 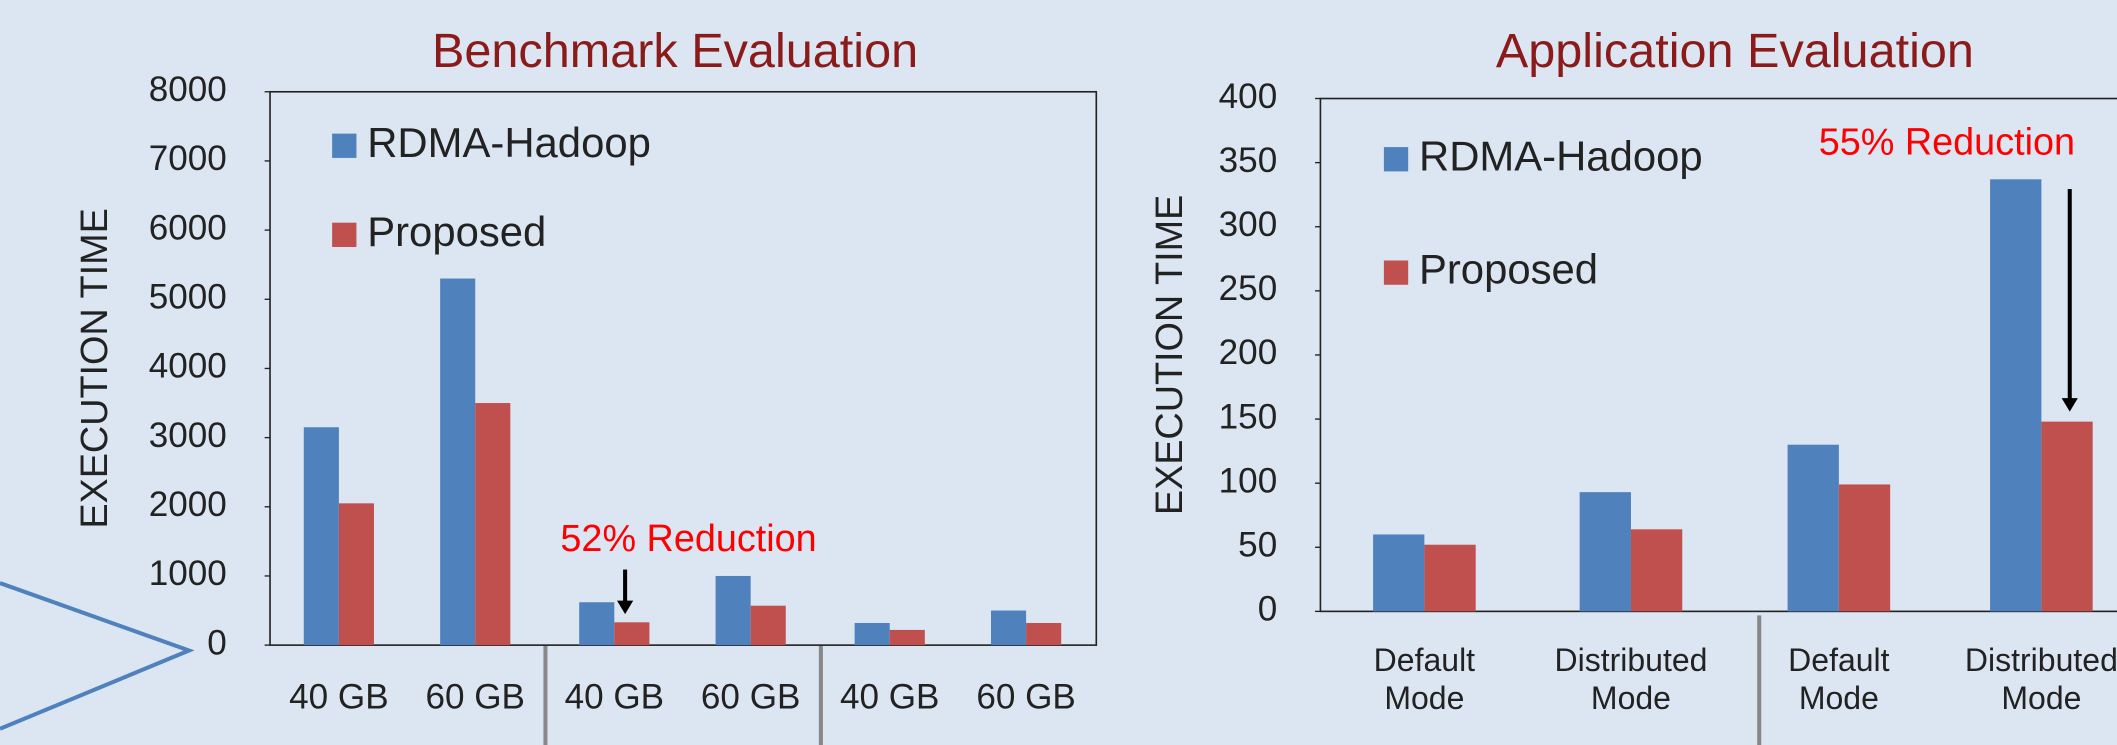 I want to click on y-tick-label: 5000, so click(x=188, y=297).